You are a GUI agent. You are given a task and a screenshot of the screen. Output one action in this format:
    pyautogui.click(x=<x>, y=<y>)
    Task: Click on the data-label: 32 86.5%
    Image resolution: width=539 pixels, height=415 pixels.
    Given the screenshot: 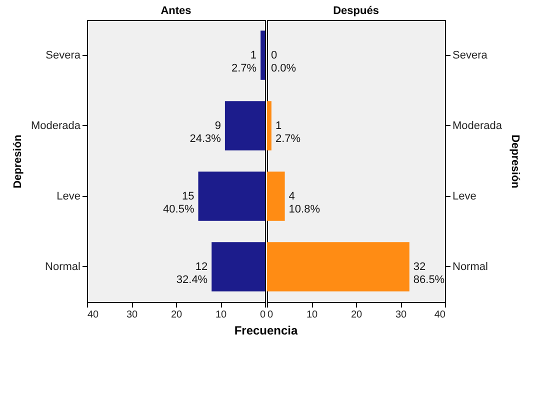 What is the action you would take?
    pyautogui.click(x=429, y=273)
    